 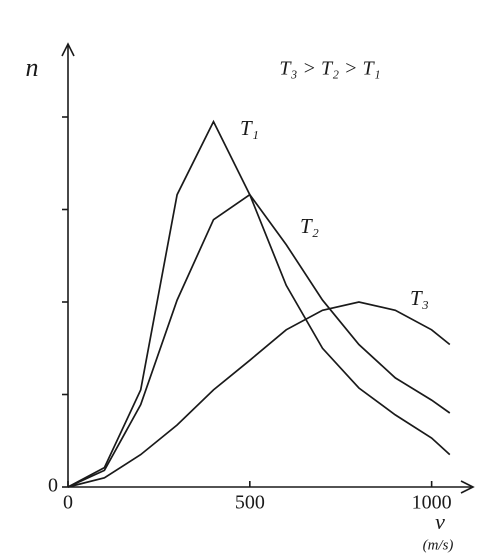 What do you see at coordinates (419, 298) in the screenshot?
I see `series-label: T₃` at bounding box center [419, 298].